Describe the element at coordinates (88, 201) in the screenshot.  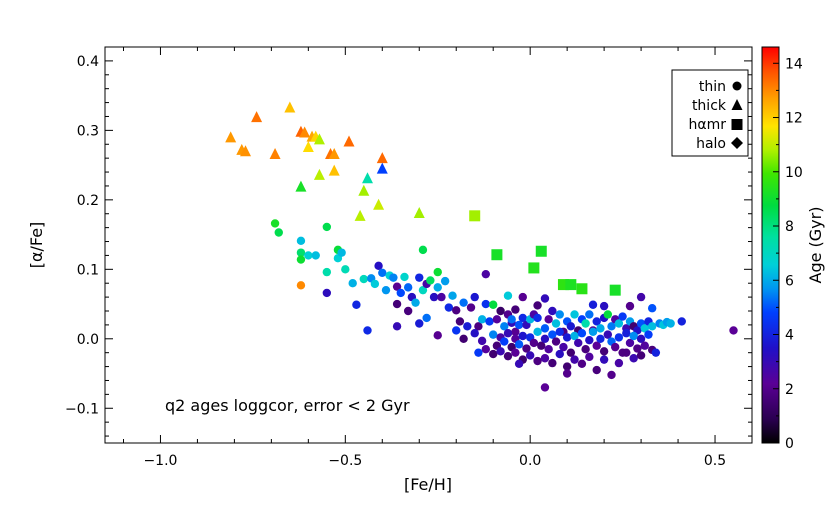
I see `y-tick-label: 0.2` at that location.